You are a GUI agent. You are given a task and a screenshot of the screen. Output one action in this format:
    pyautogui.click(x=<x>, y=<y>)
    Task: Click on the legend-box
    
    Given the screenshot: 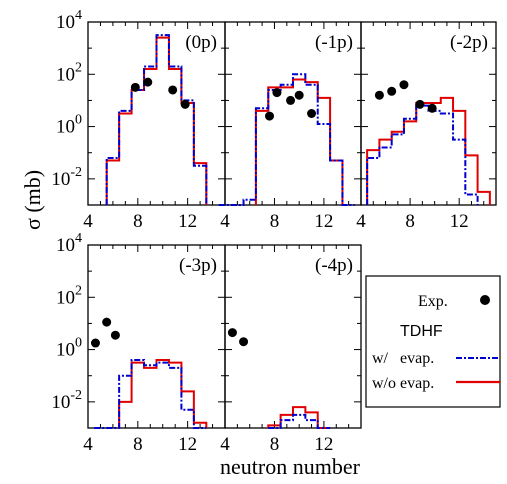 What is the action you would take?
    pyautogui.click(x=433, y=341)
    